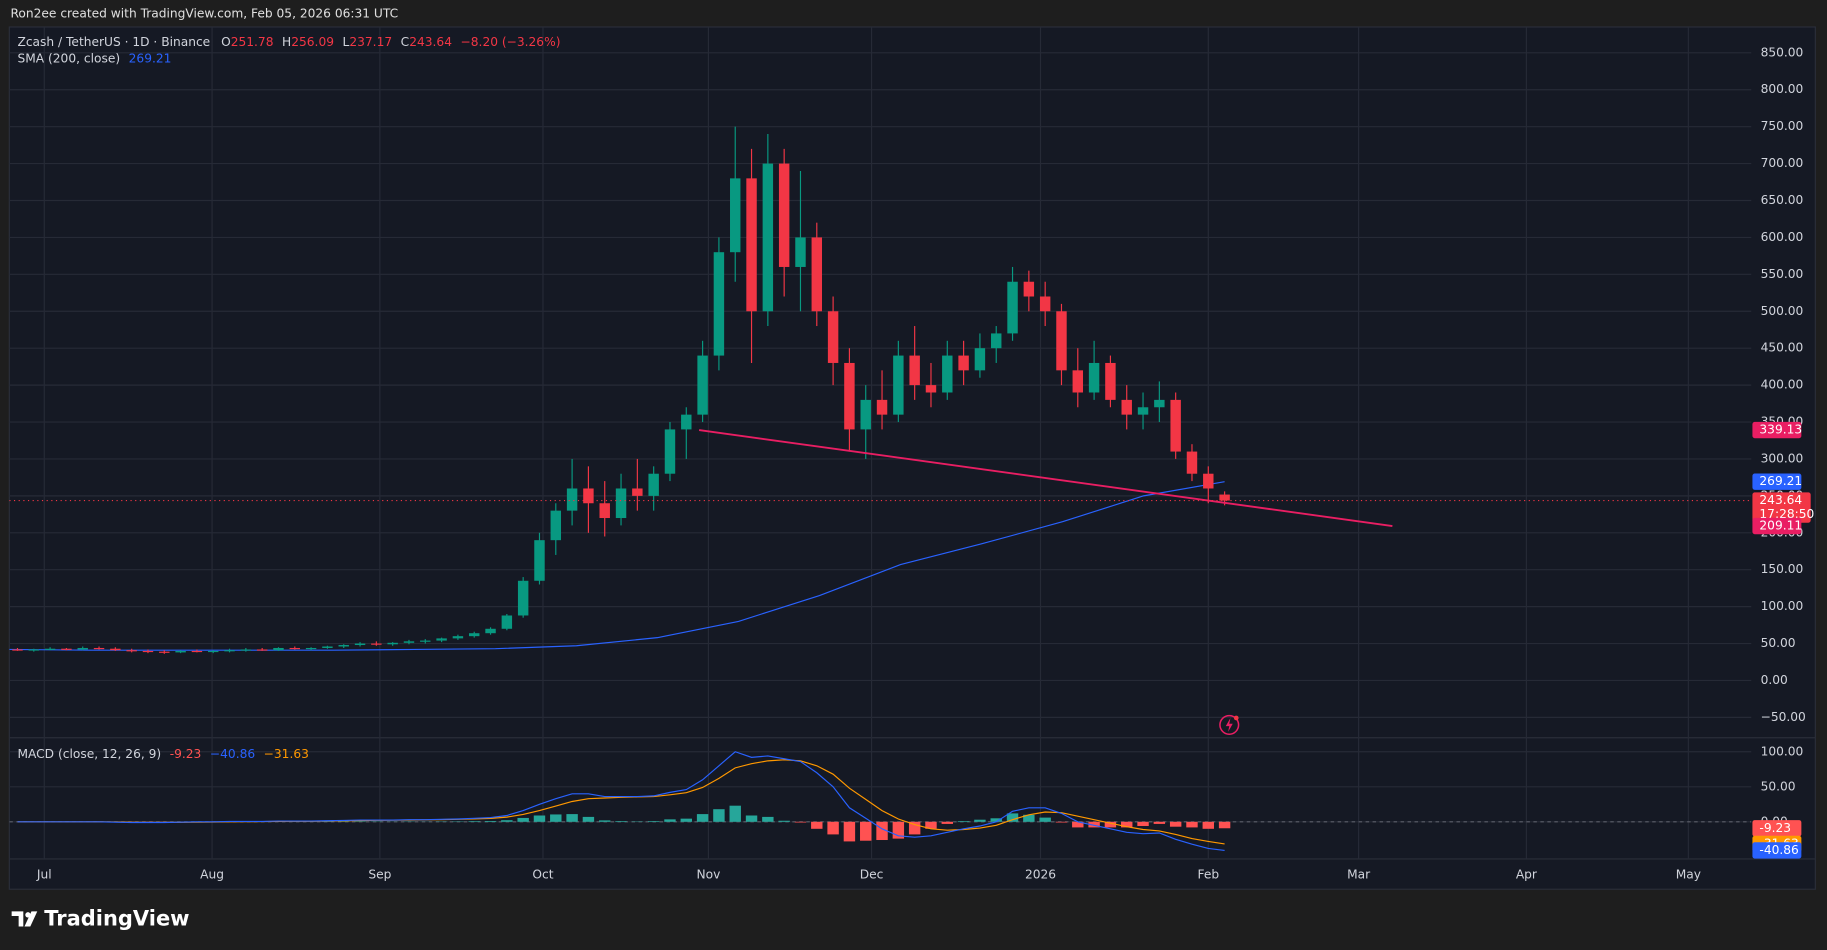 The width and height of the screenshot is (1827, 950). What do you see at coordinates (286, 754) in the screenshot?
I see `signal-value: −31.63` at bounding box center [286, 754].